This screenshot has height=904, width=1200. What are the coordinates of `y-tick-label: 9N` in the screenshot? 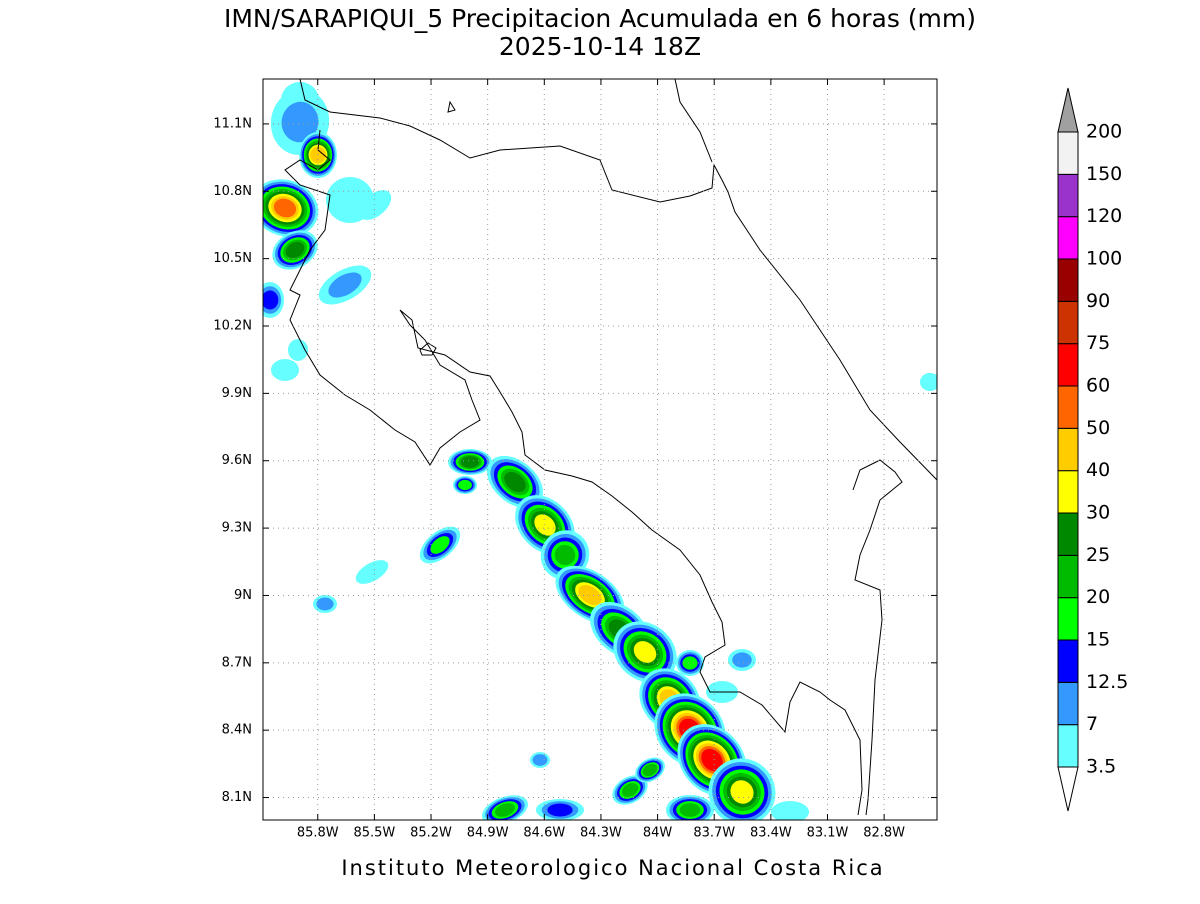 It's located at (243, 595).